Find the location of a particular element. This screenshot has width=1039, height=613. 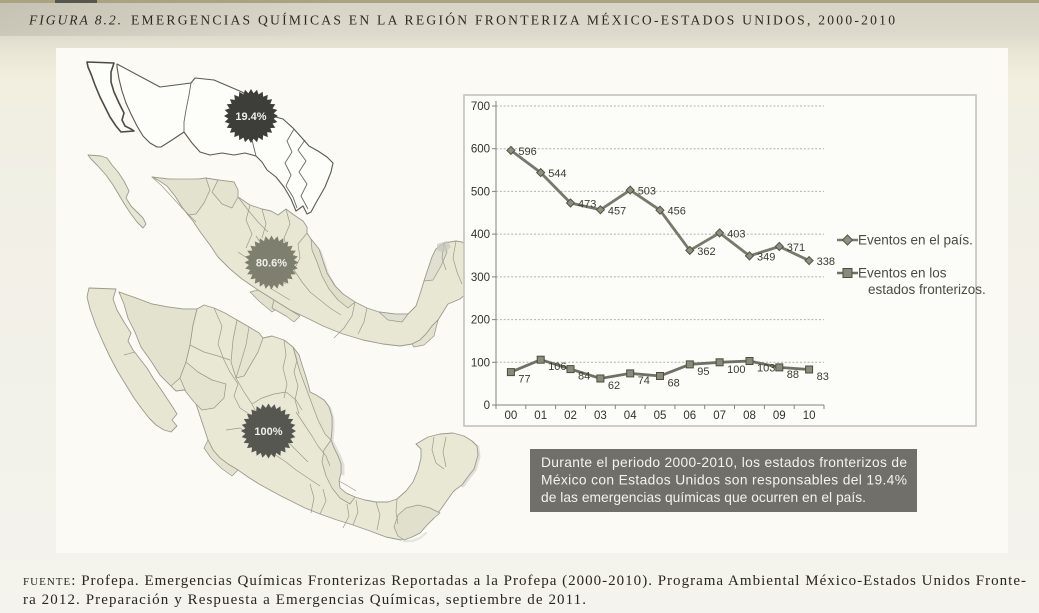

svg-text: 74 is located at coordinates (644, 381).